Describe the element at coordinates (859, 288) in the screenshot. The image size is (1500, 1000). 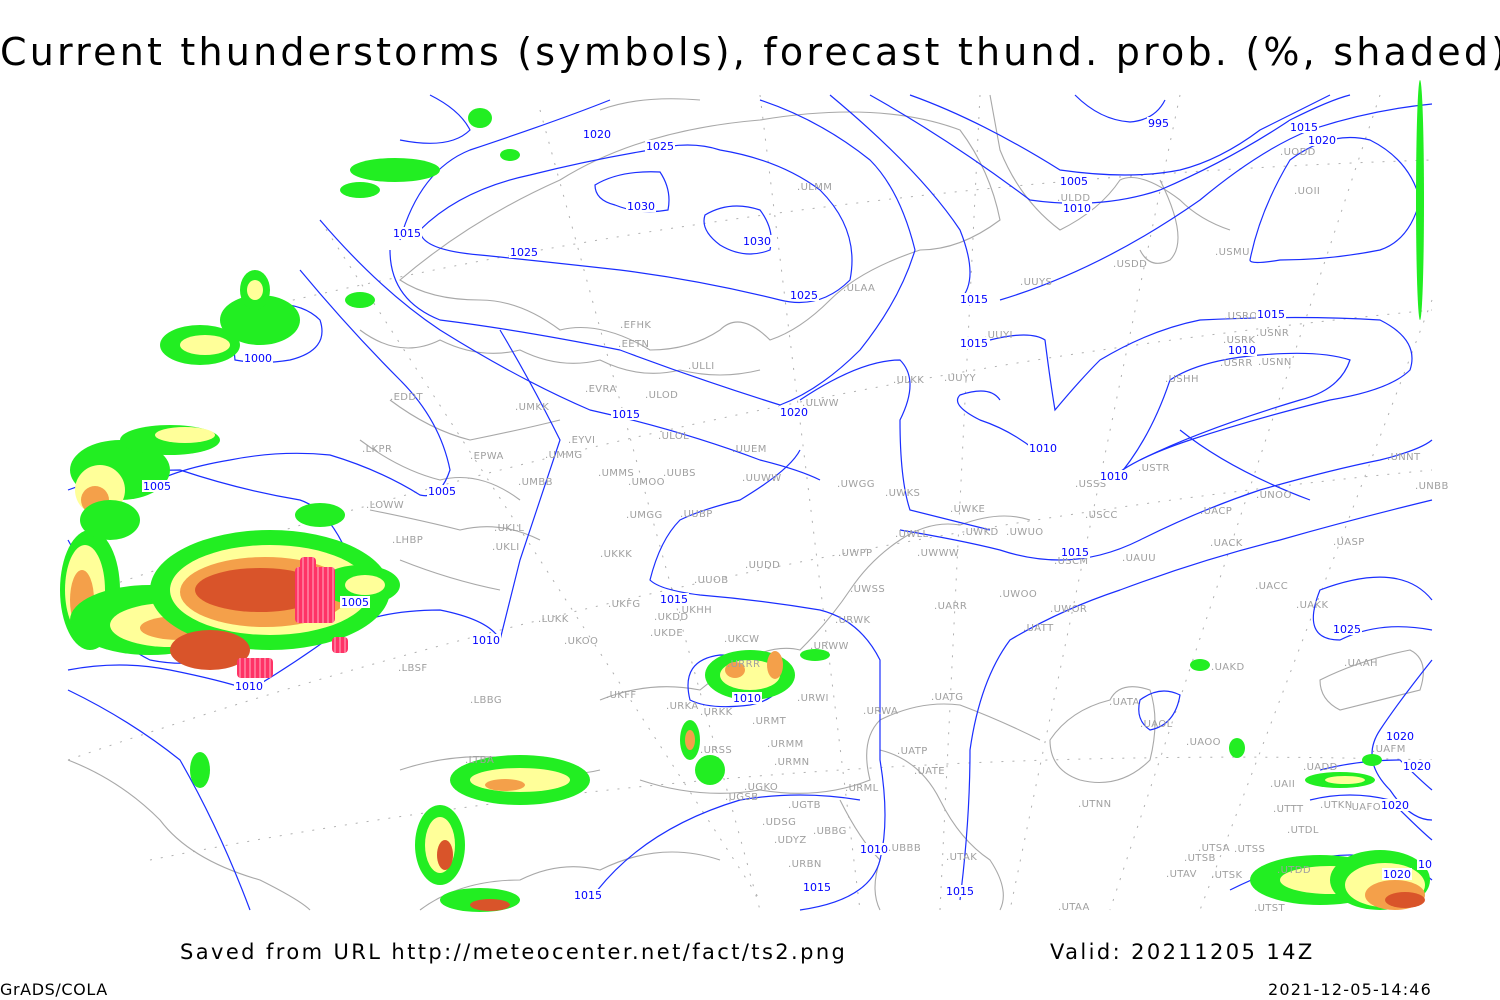
I see `station-label: .ULAA` at that location.